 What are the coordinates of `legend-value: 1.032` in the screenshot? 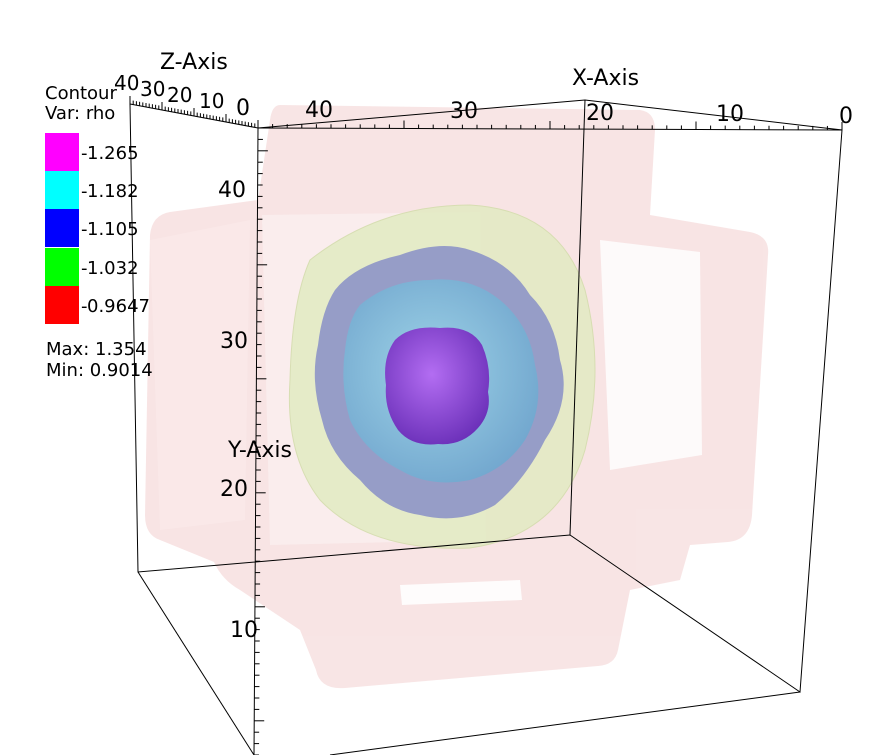 It's located at (110, 269).